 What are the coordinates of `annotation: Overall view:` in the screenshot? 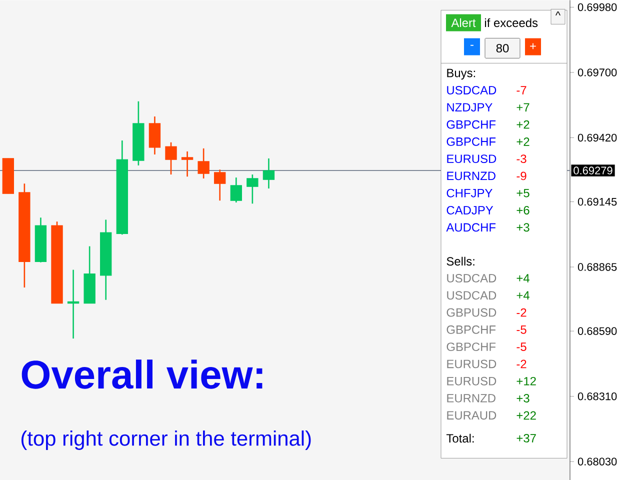 It's located at (142, 374).